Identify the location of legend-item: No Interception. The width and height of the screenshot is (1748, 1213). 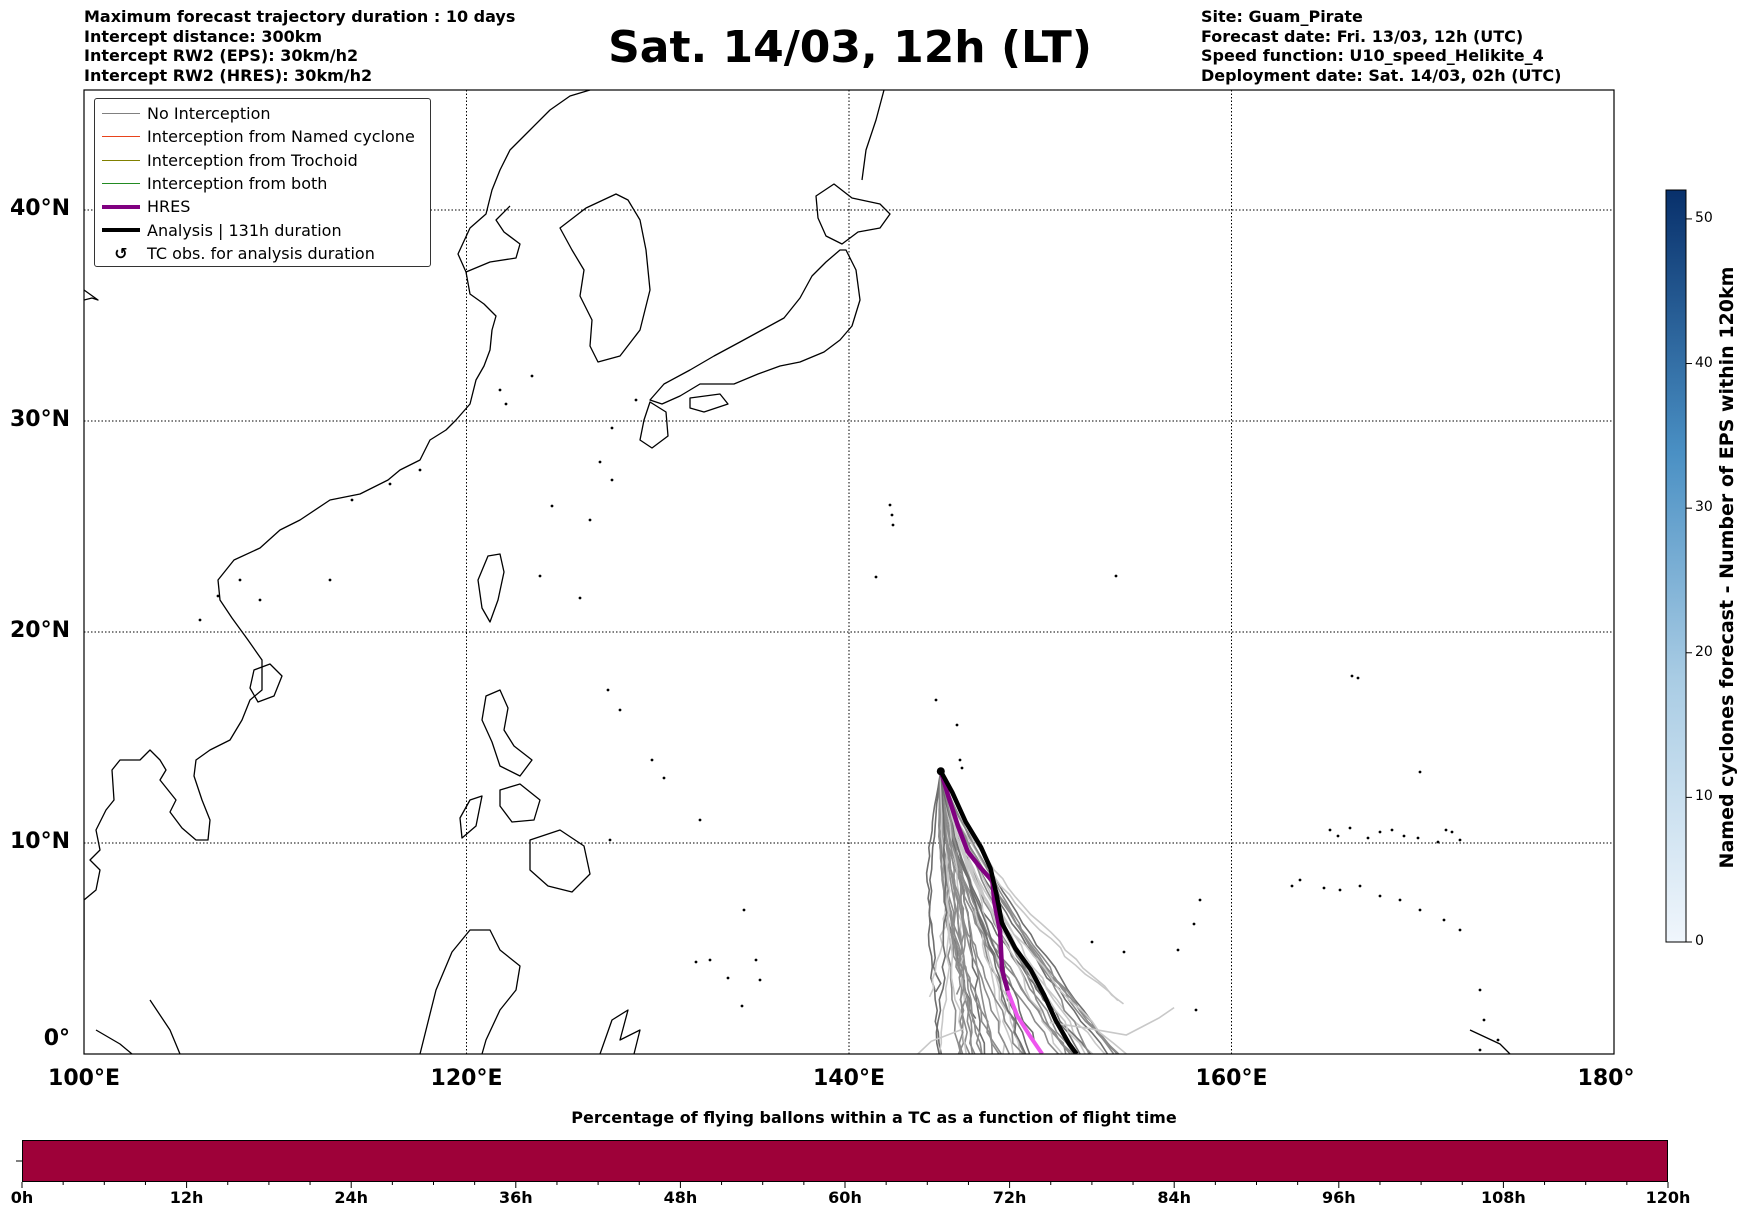
(262, 113).